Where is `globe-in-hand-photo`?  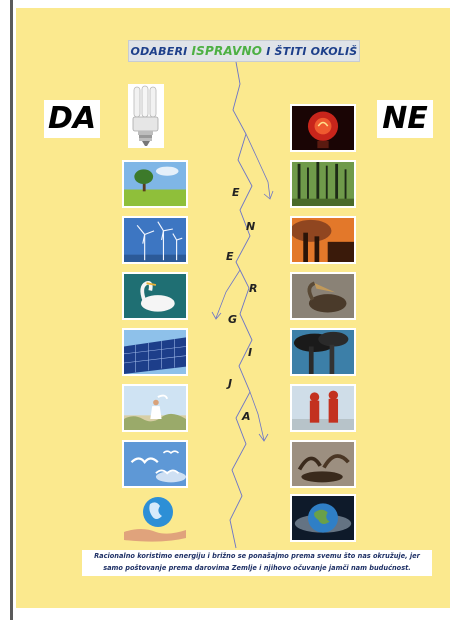
globe-in-hand-photo is located at coordinates (155, 518).